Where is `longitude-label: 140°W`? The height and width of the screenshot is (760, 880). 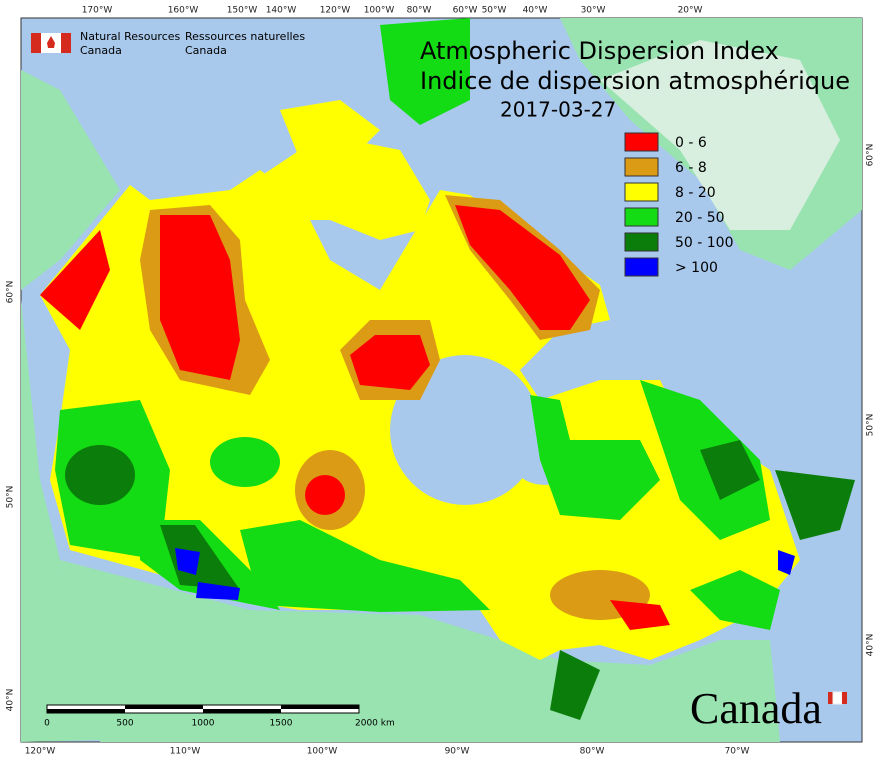
longitude-label: 140°W is located at coordinates (281, 11).